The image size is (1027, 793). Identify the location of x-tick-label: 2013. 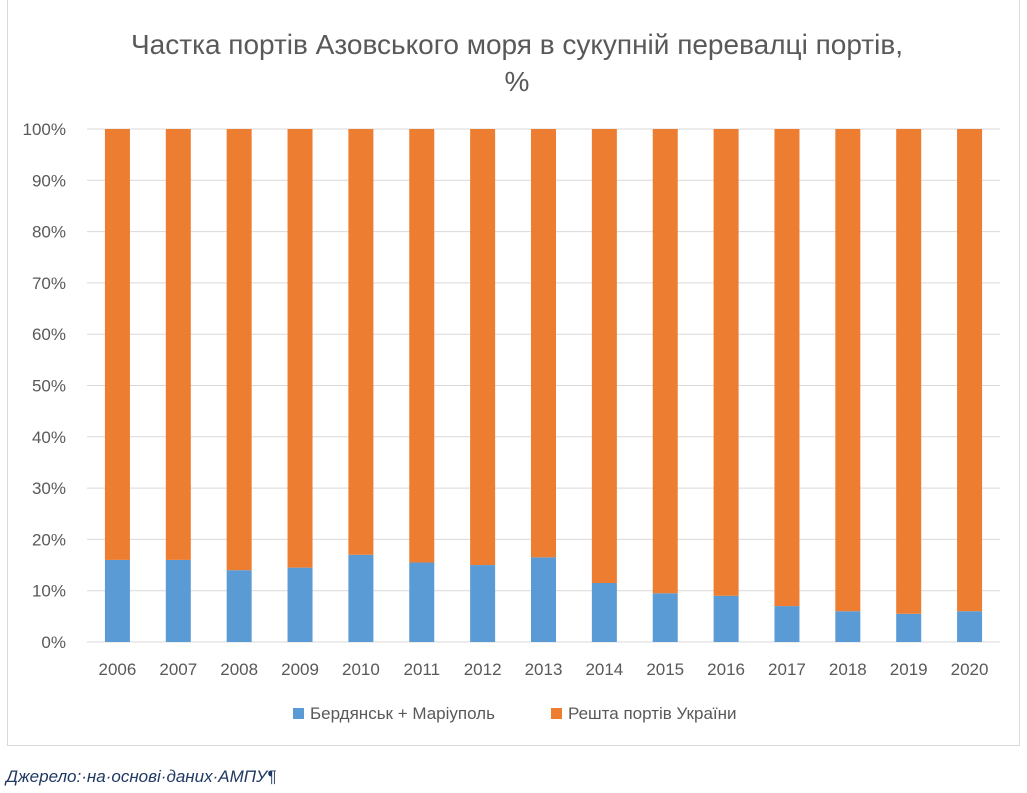
(544, 669).